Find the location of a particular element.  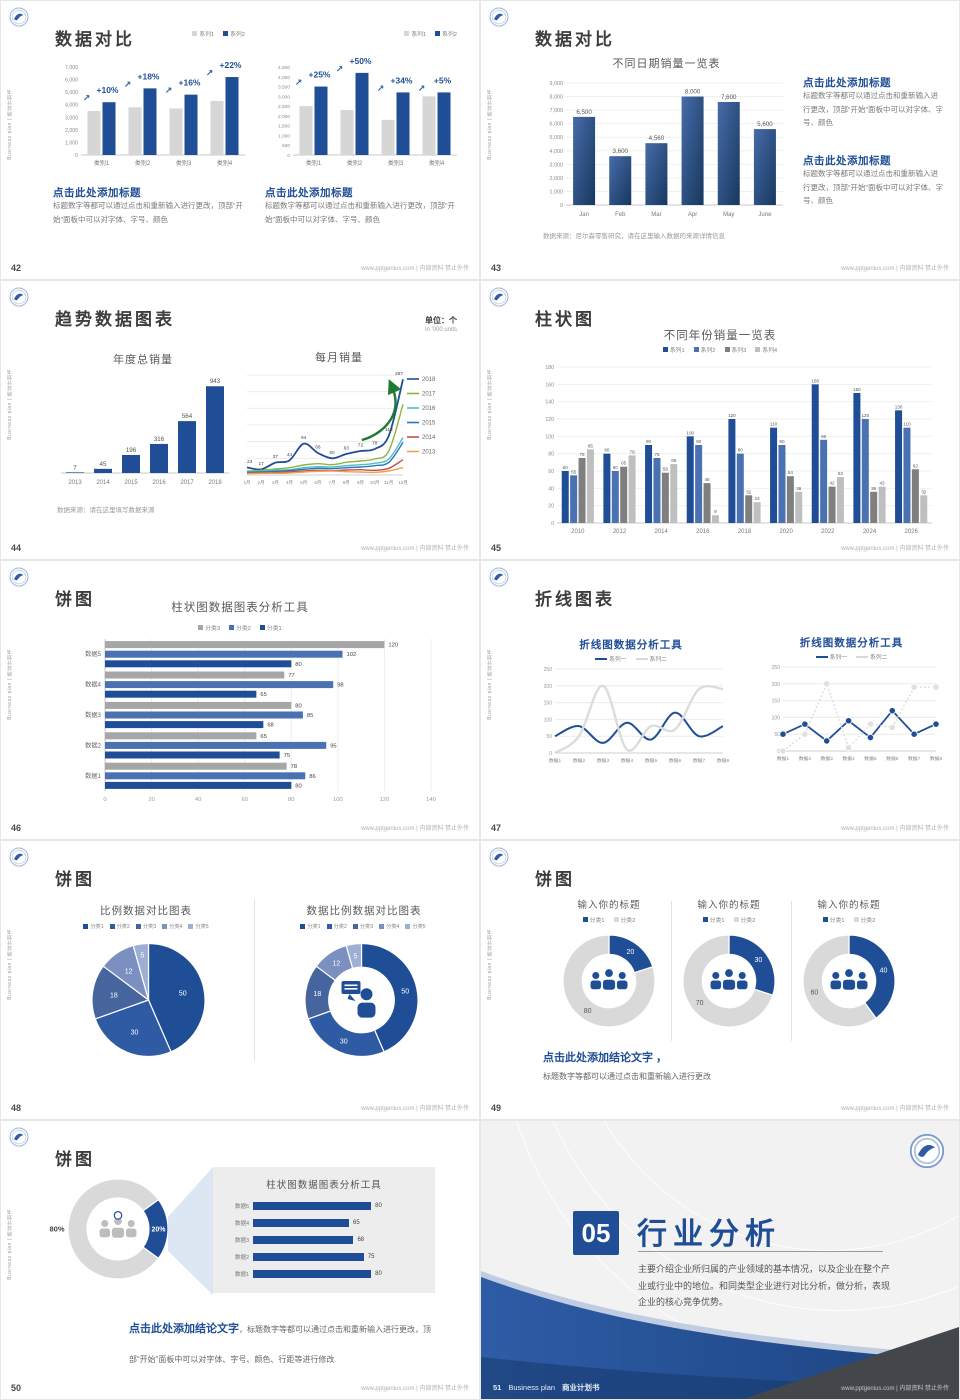

svg-text: 9 is located at coordinates (715, 511).